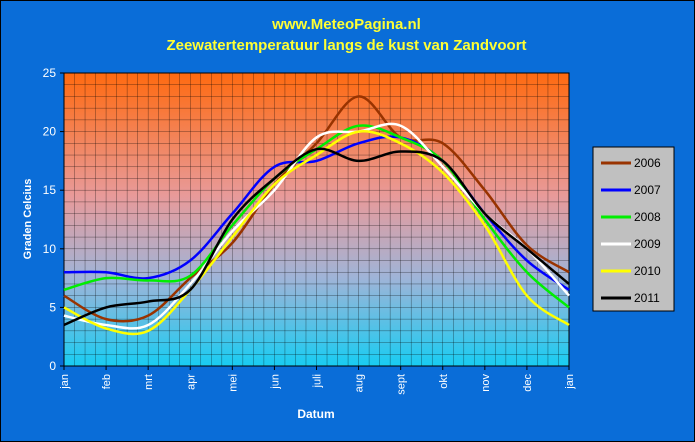 Image resolution: width=695 pixels, height=442 pixels. I want to click on x-tick-label: apr, so click(191, 382).